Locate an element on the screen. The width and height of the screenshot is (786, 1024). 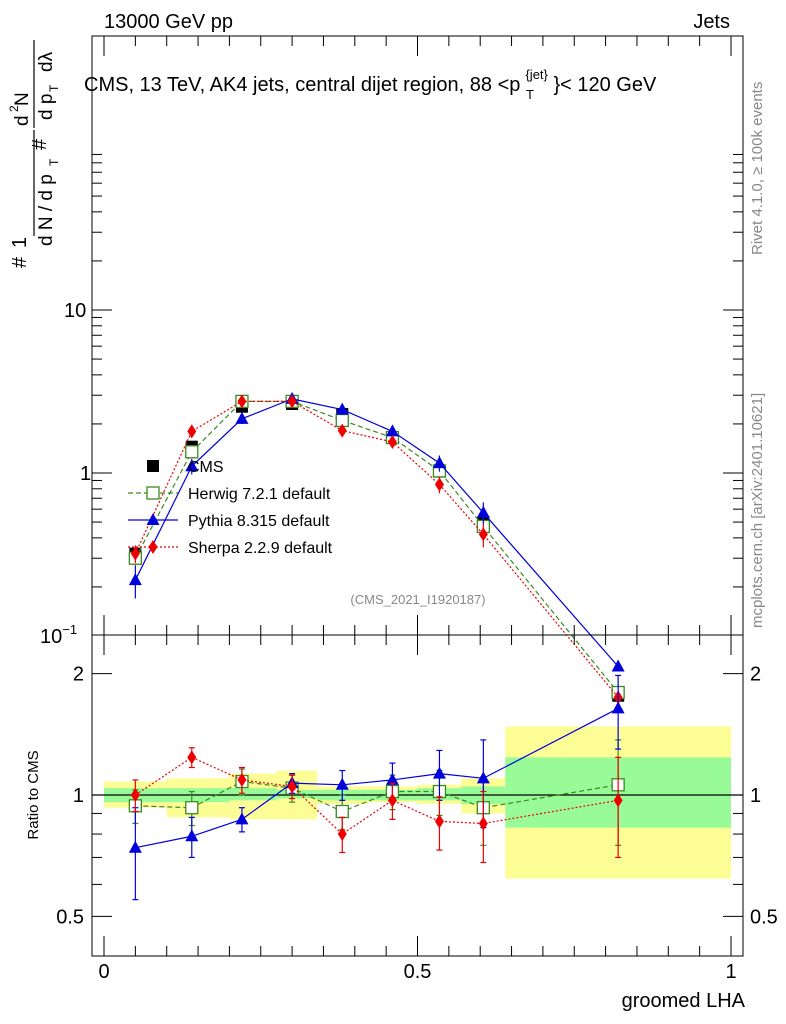
main-y-tick-label: 10 is located at coordinates (75, 311).